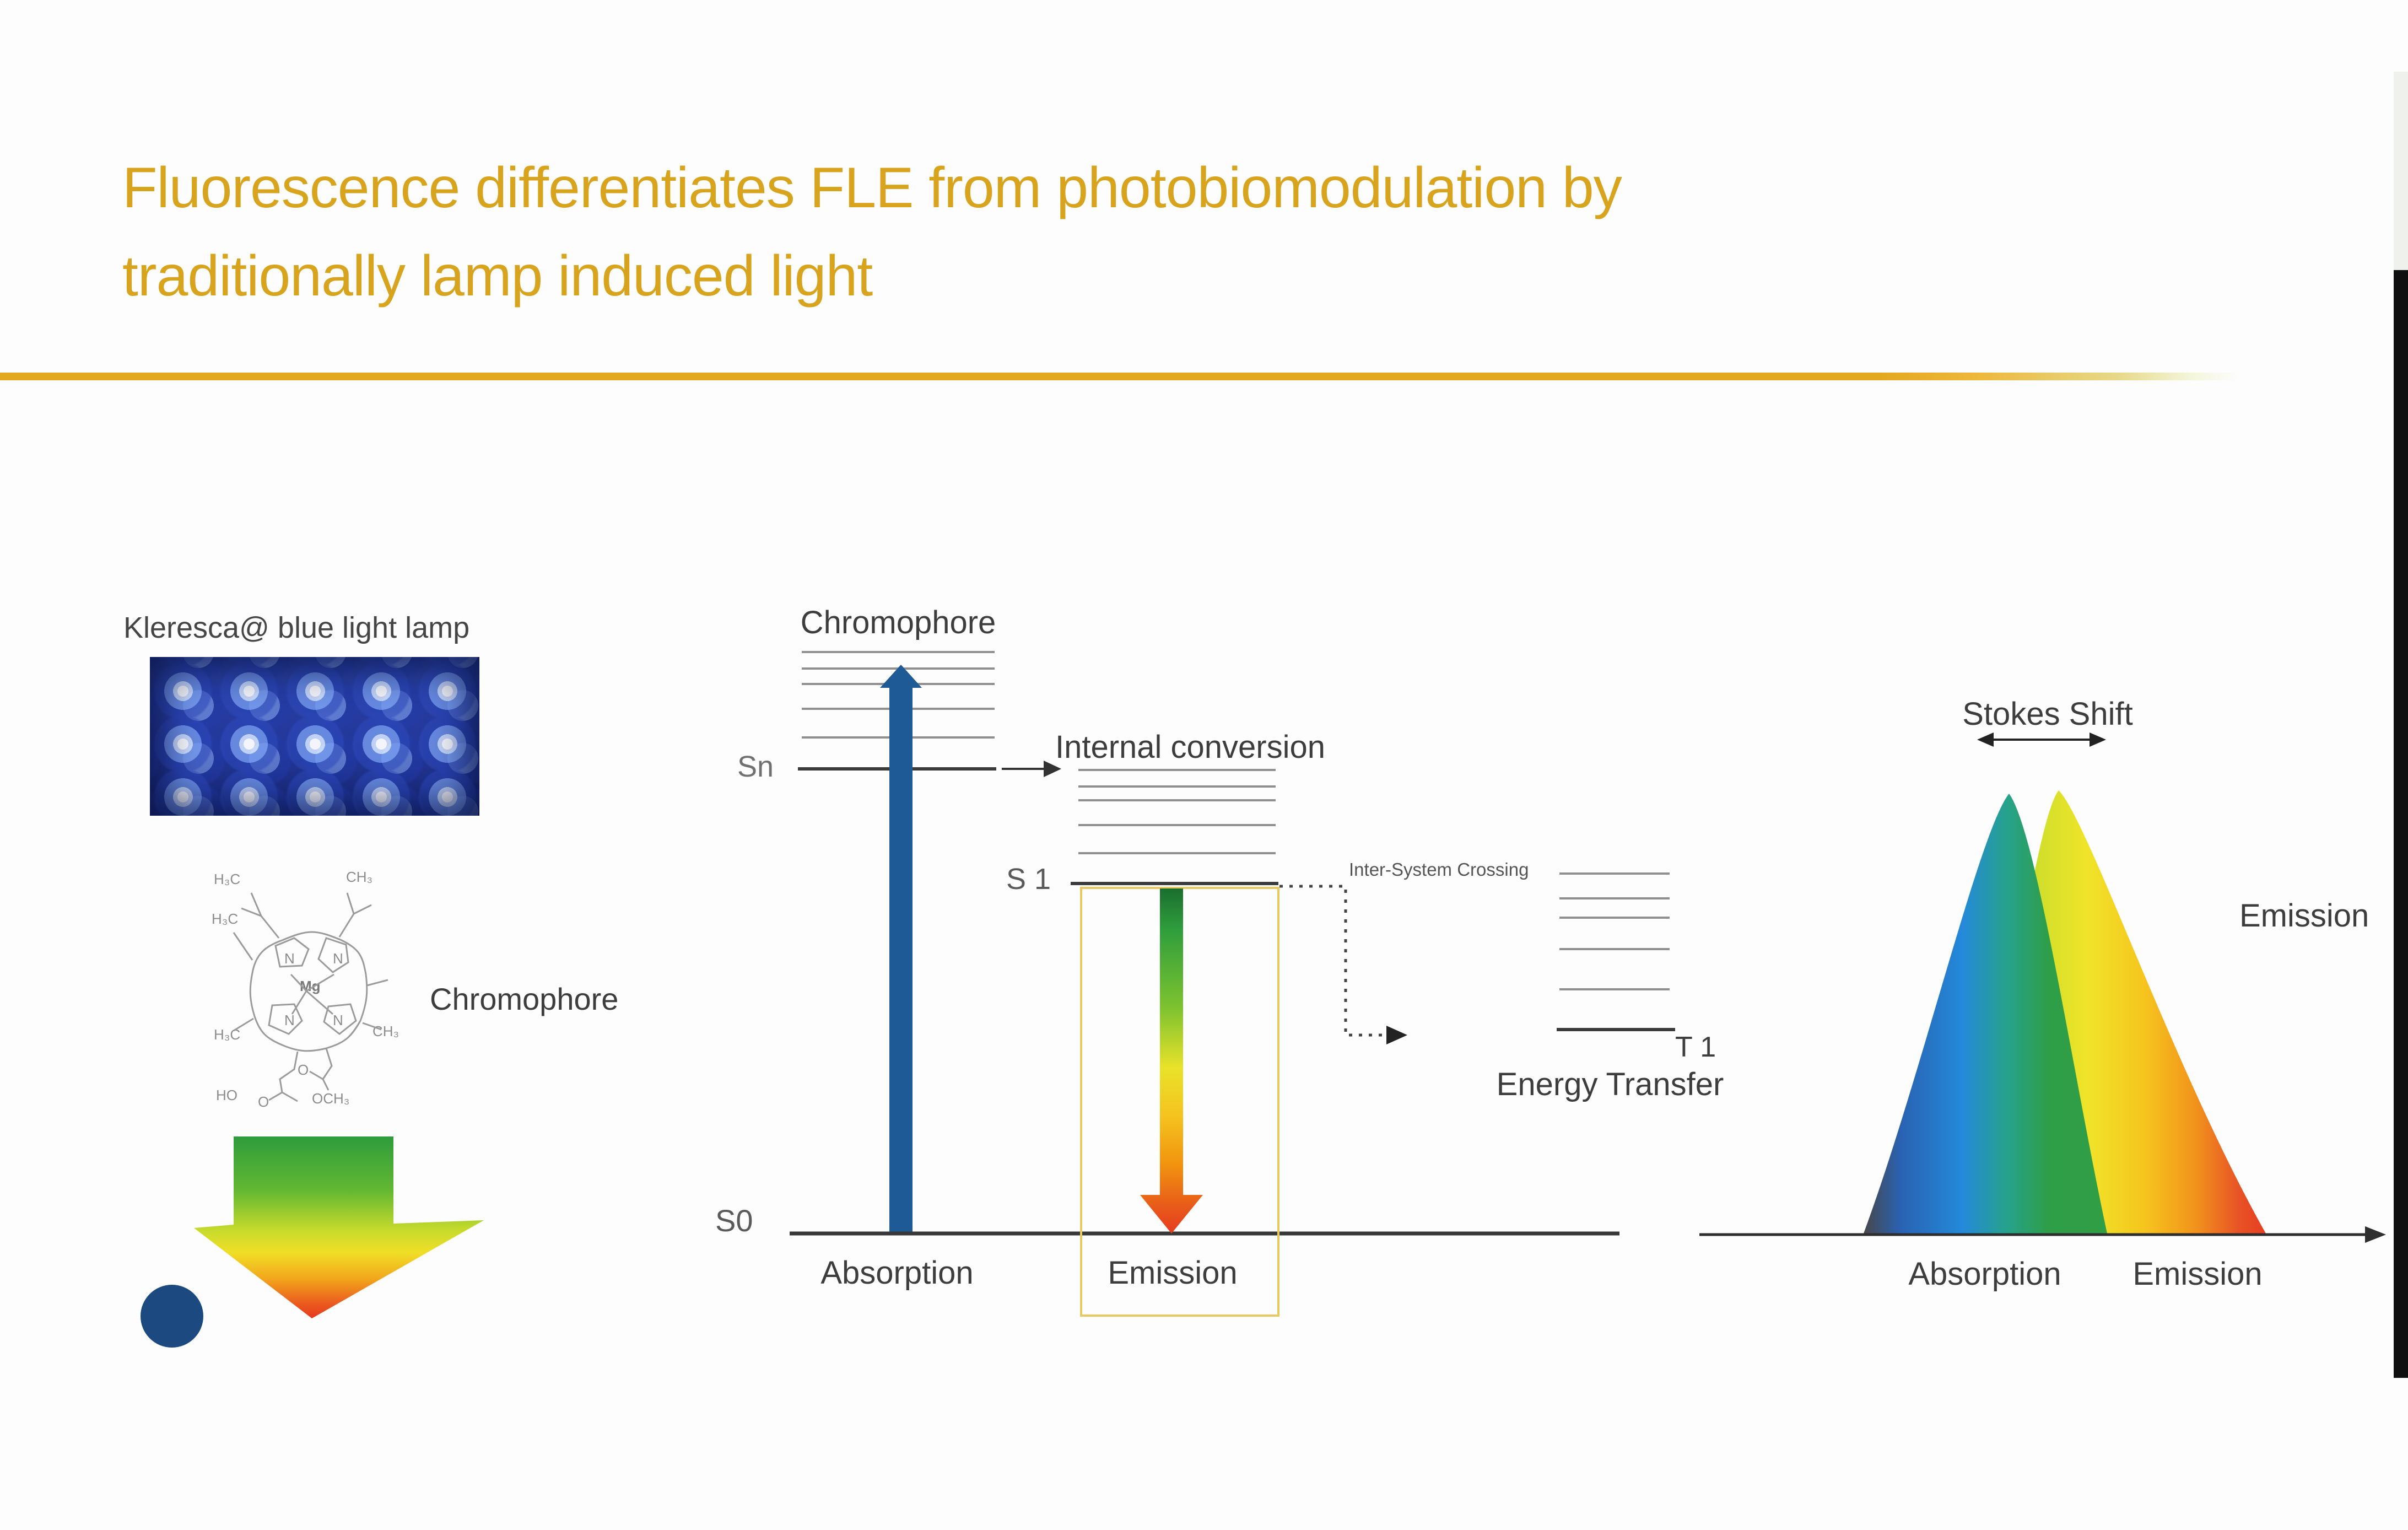 The height and width of the screenshot is (1530, 2408). Describe the element at coordinates (1695, 1047) in the screenshot. I see `t1-level-label: T 1` at that location.